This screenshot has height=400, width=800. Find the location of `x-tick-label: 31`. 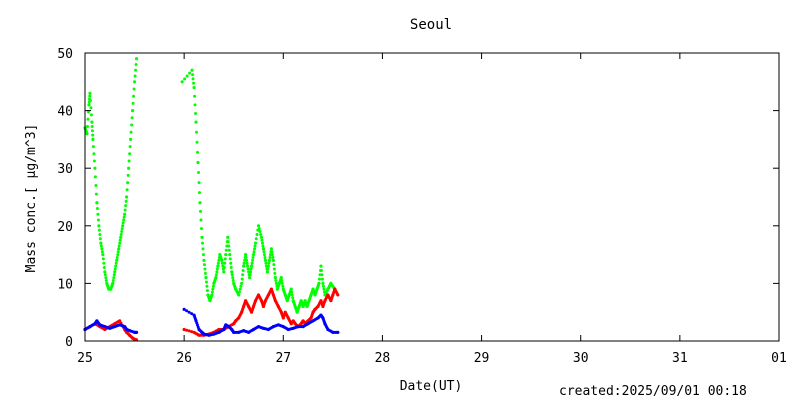

x-tick-label: 31 is located at coordinates (680, 358).